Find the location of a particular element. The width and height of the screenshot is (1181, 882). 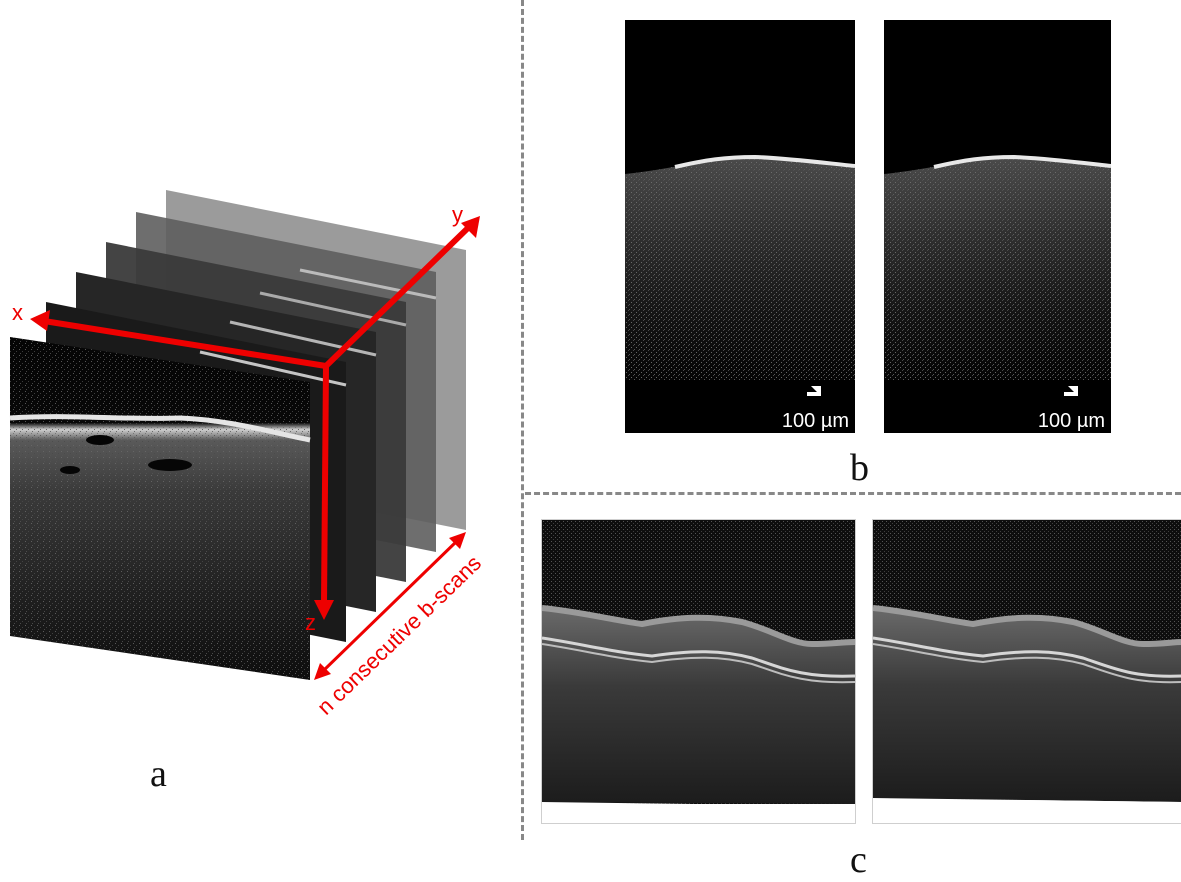

panel-c-scan-right-image is located at coordinates (1027, 671).